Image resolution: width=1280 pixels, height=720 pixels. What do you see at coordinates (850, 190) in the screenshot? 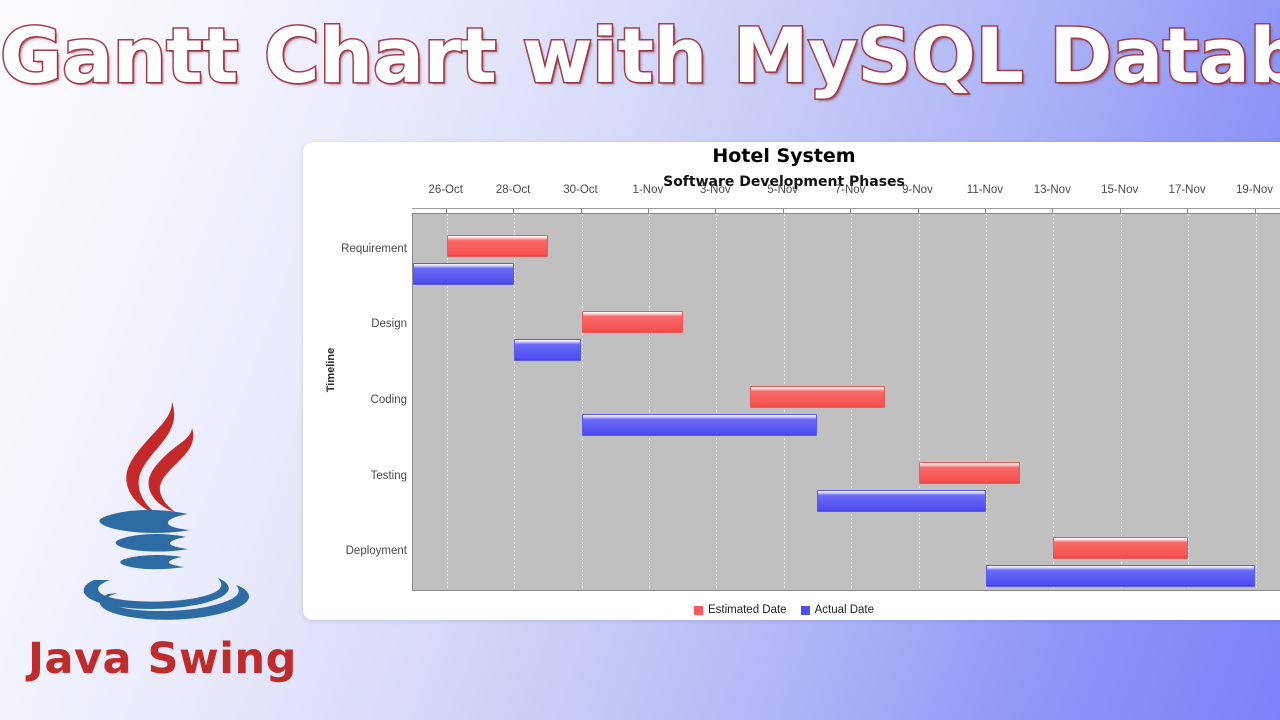
I see `x-axis-tick-label: 7-Nov` at bounding box center [850, 190].